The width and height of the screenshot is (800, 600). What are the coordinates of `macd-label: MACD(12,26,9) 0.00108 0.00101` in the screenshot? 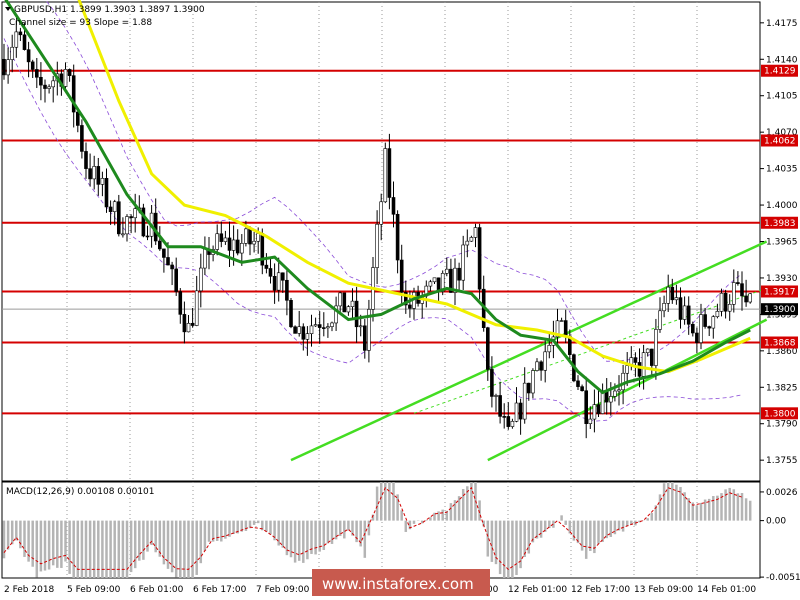 It's located at (80, 492).